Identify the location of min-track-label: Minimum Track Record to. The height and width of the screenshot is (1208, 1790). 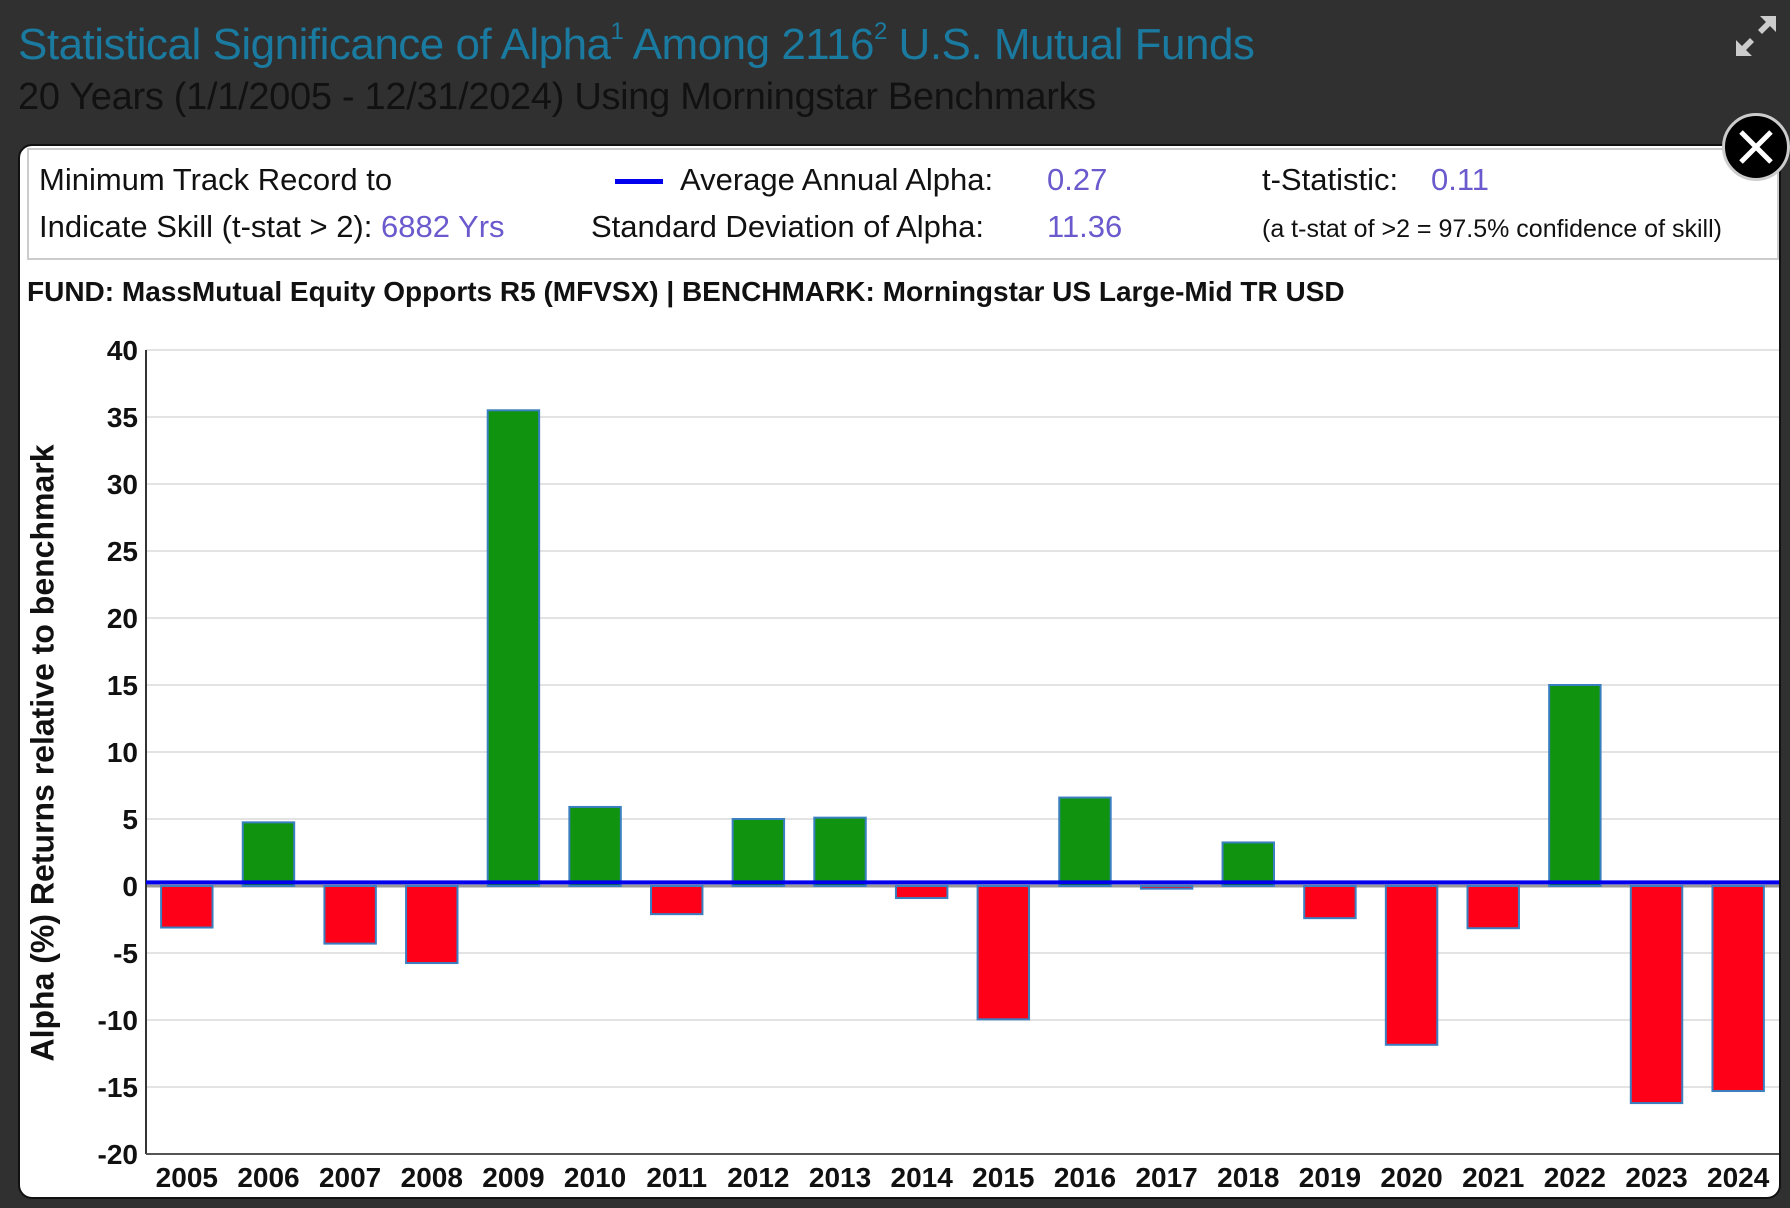
(216, 179).